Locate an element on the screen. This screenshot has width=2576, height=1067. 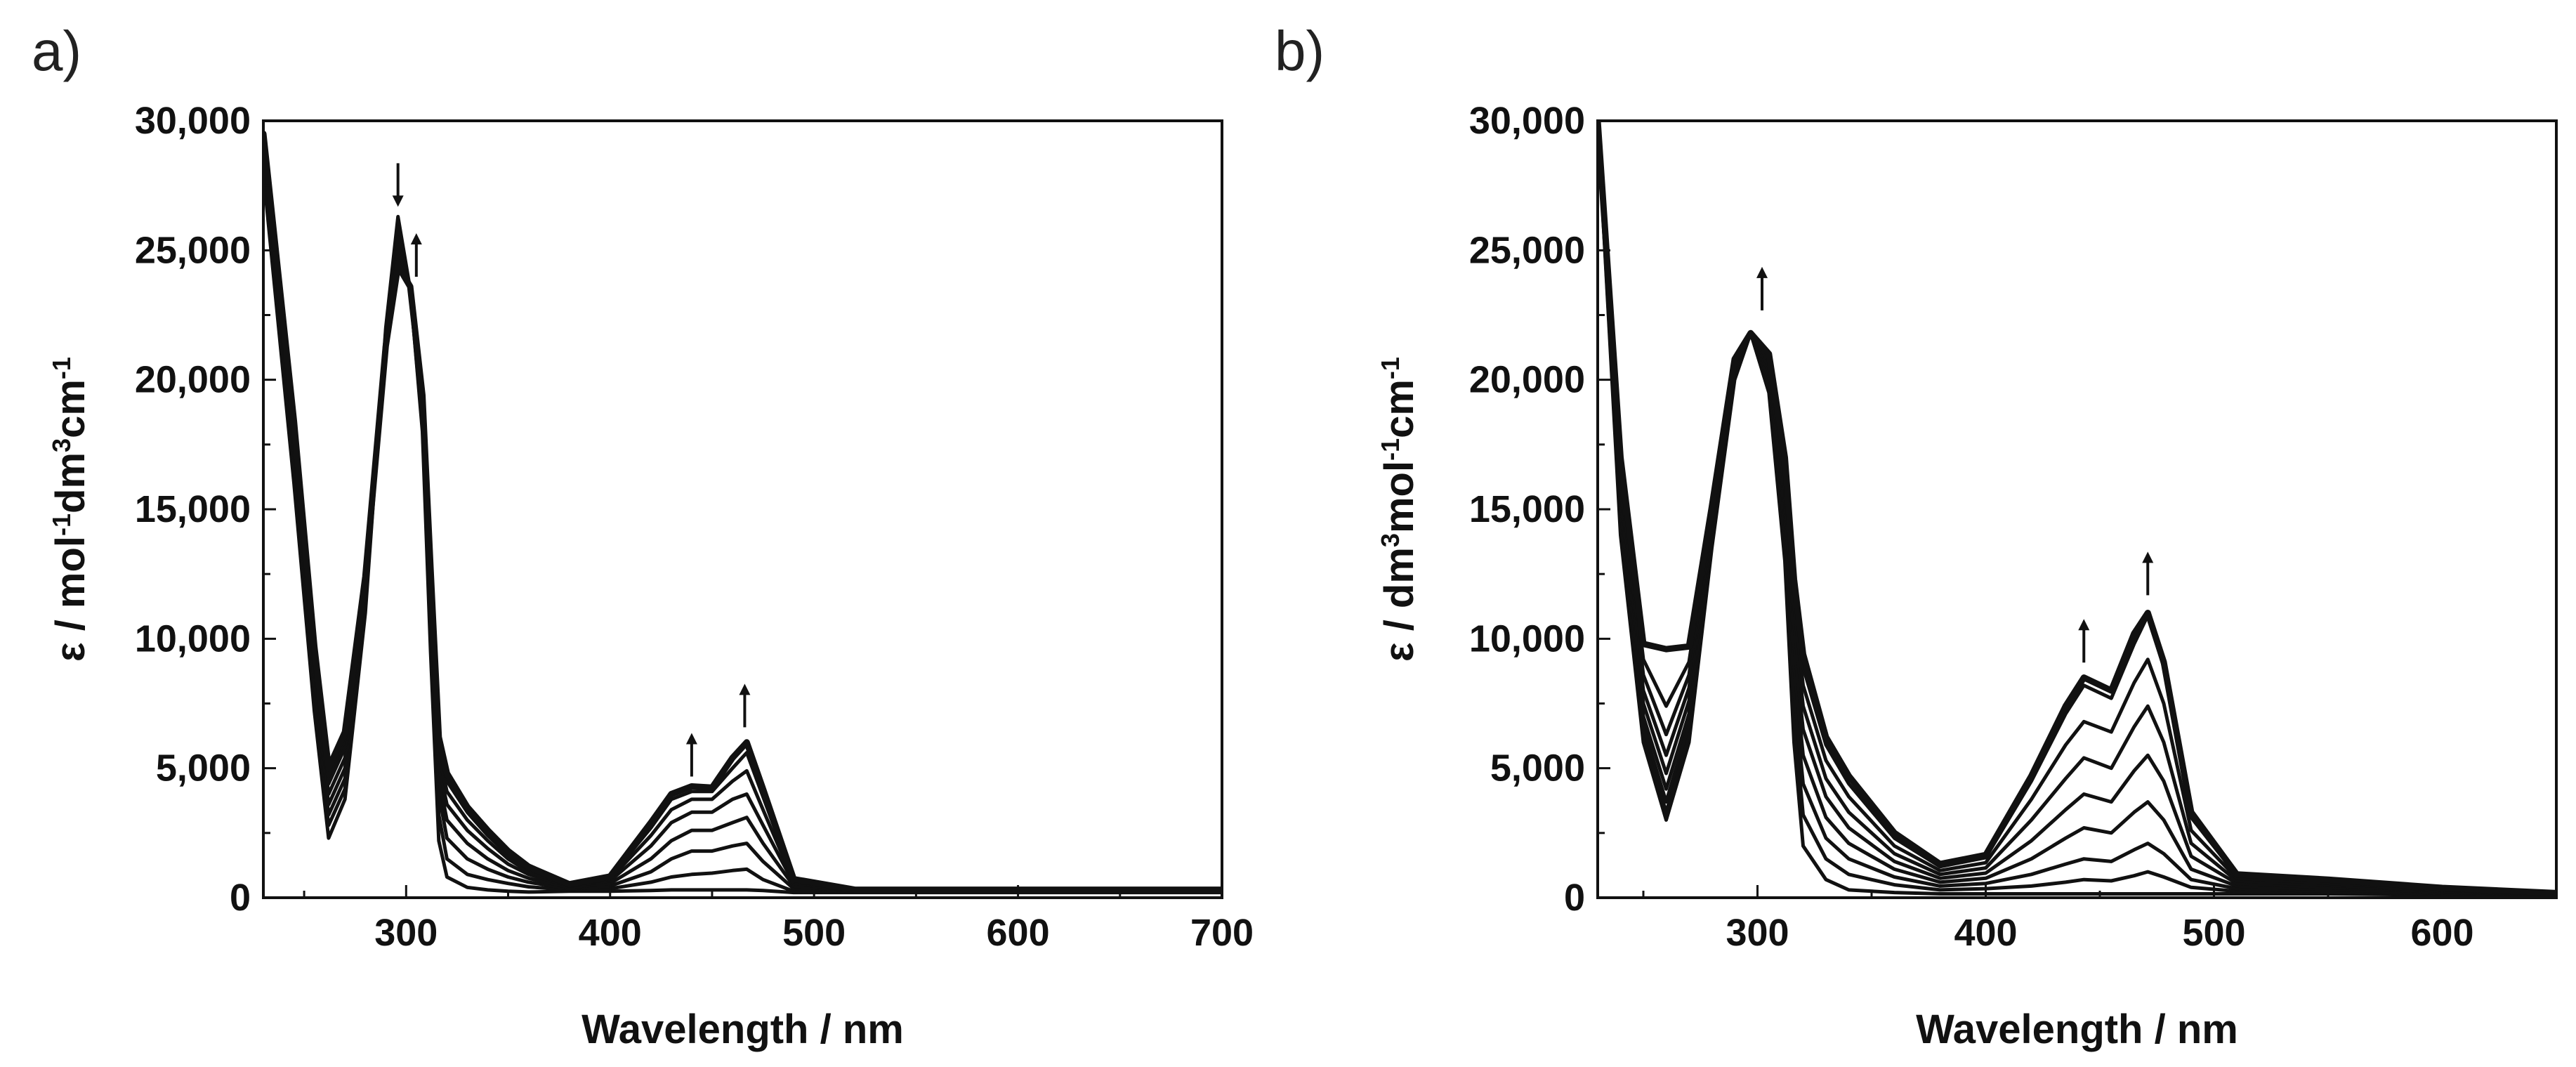
y-axis-title: ε / mol-1dm3cm-1 is located at coordinates (70, 509).